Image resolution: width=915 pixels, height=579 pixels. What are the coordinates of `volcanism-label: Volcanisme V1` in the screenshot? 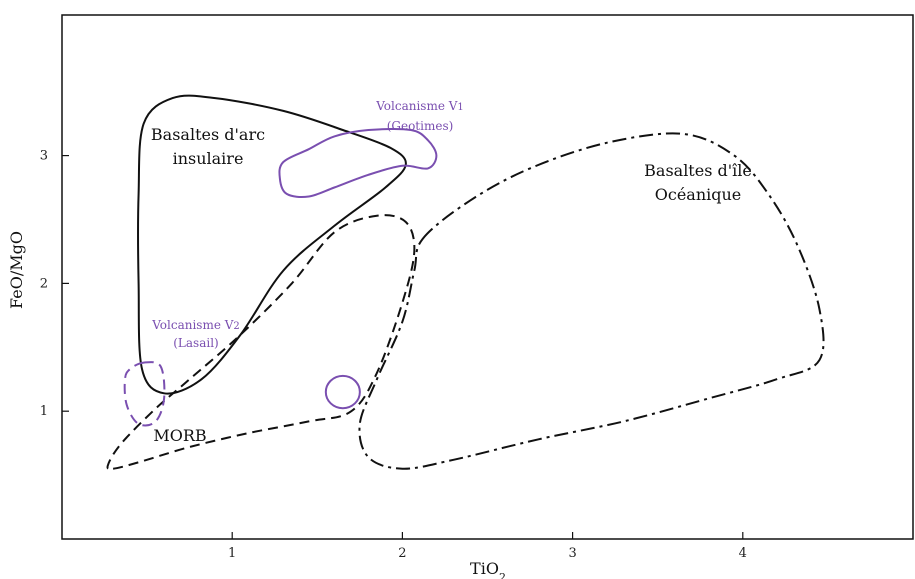 It's located at (419, 106).